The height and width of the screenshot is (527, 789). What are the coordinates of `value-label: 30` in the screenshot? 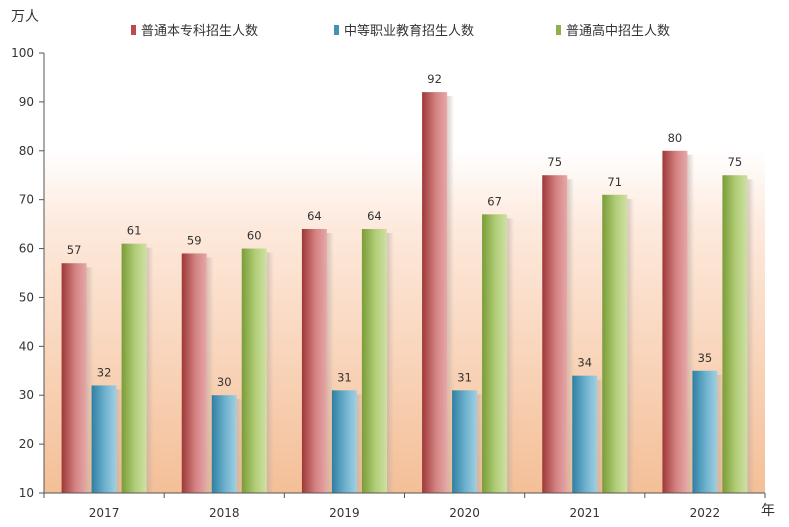 It's located at (224, 382).